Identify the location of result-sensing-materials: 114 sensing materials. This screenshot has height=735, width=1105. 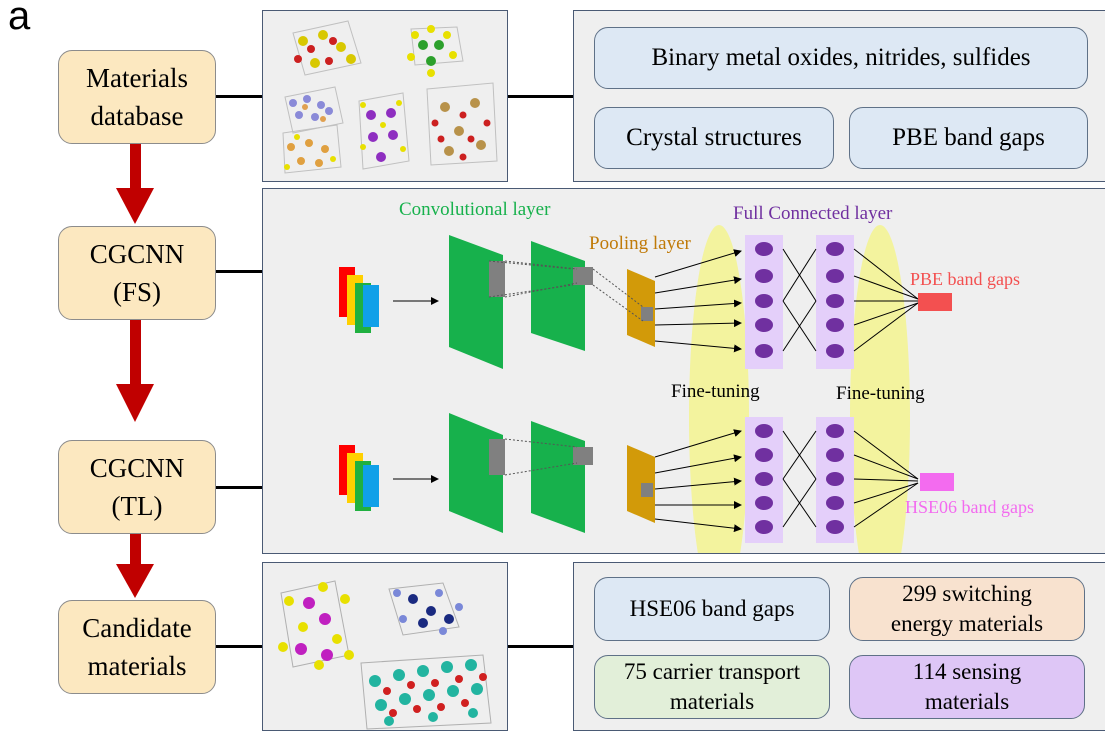
(967, 687).